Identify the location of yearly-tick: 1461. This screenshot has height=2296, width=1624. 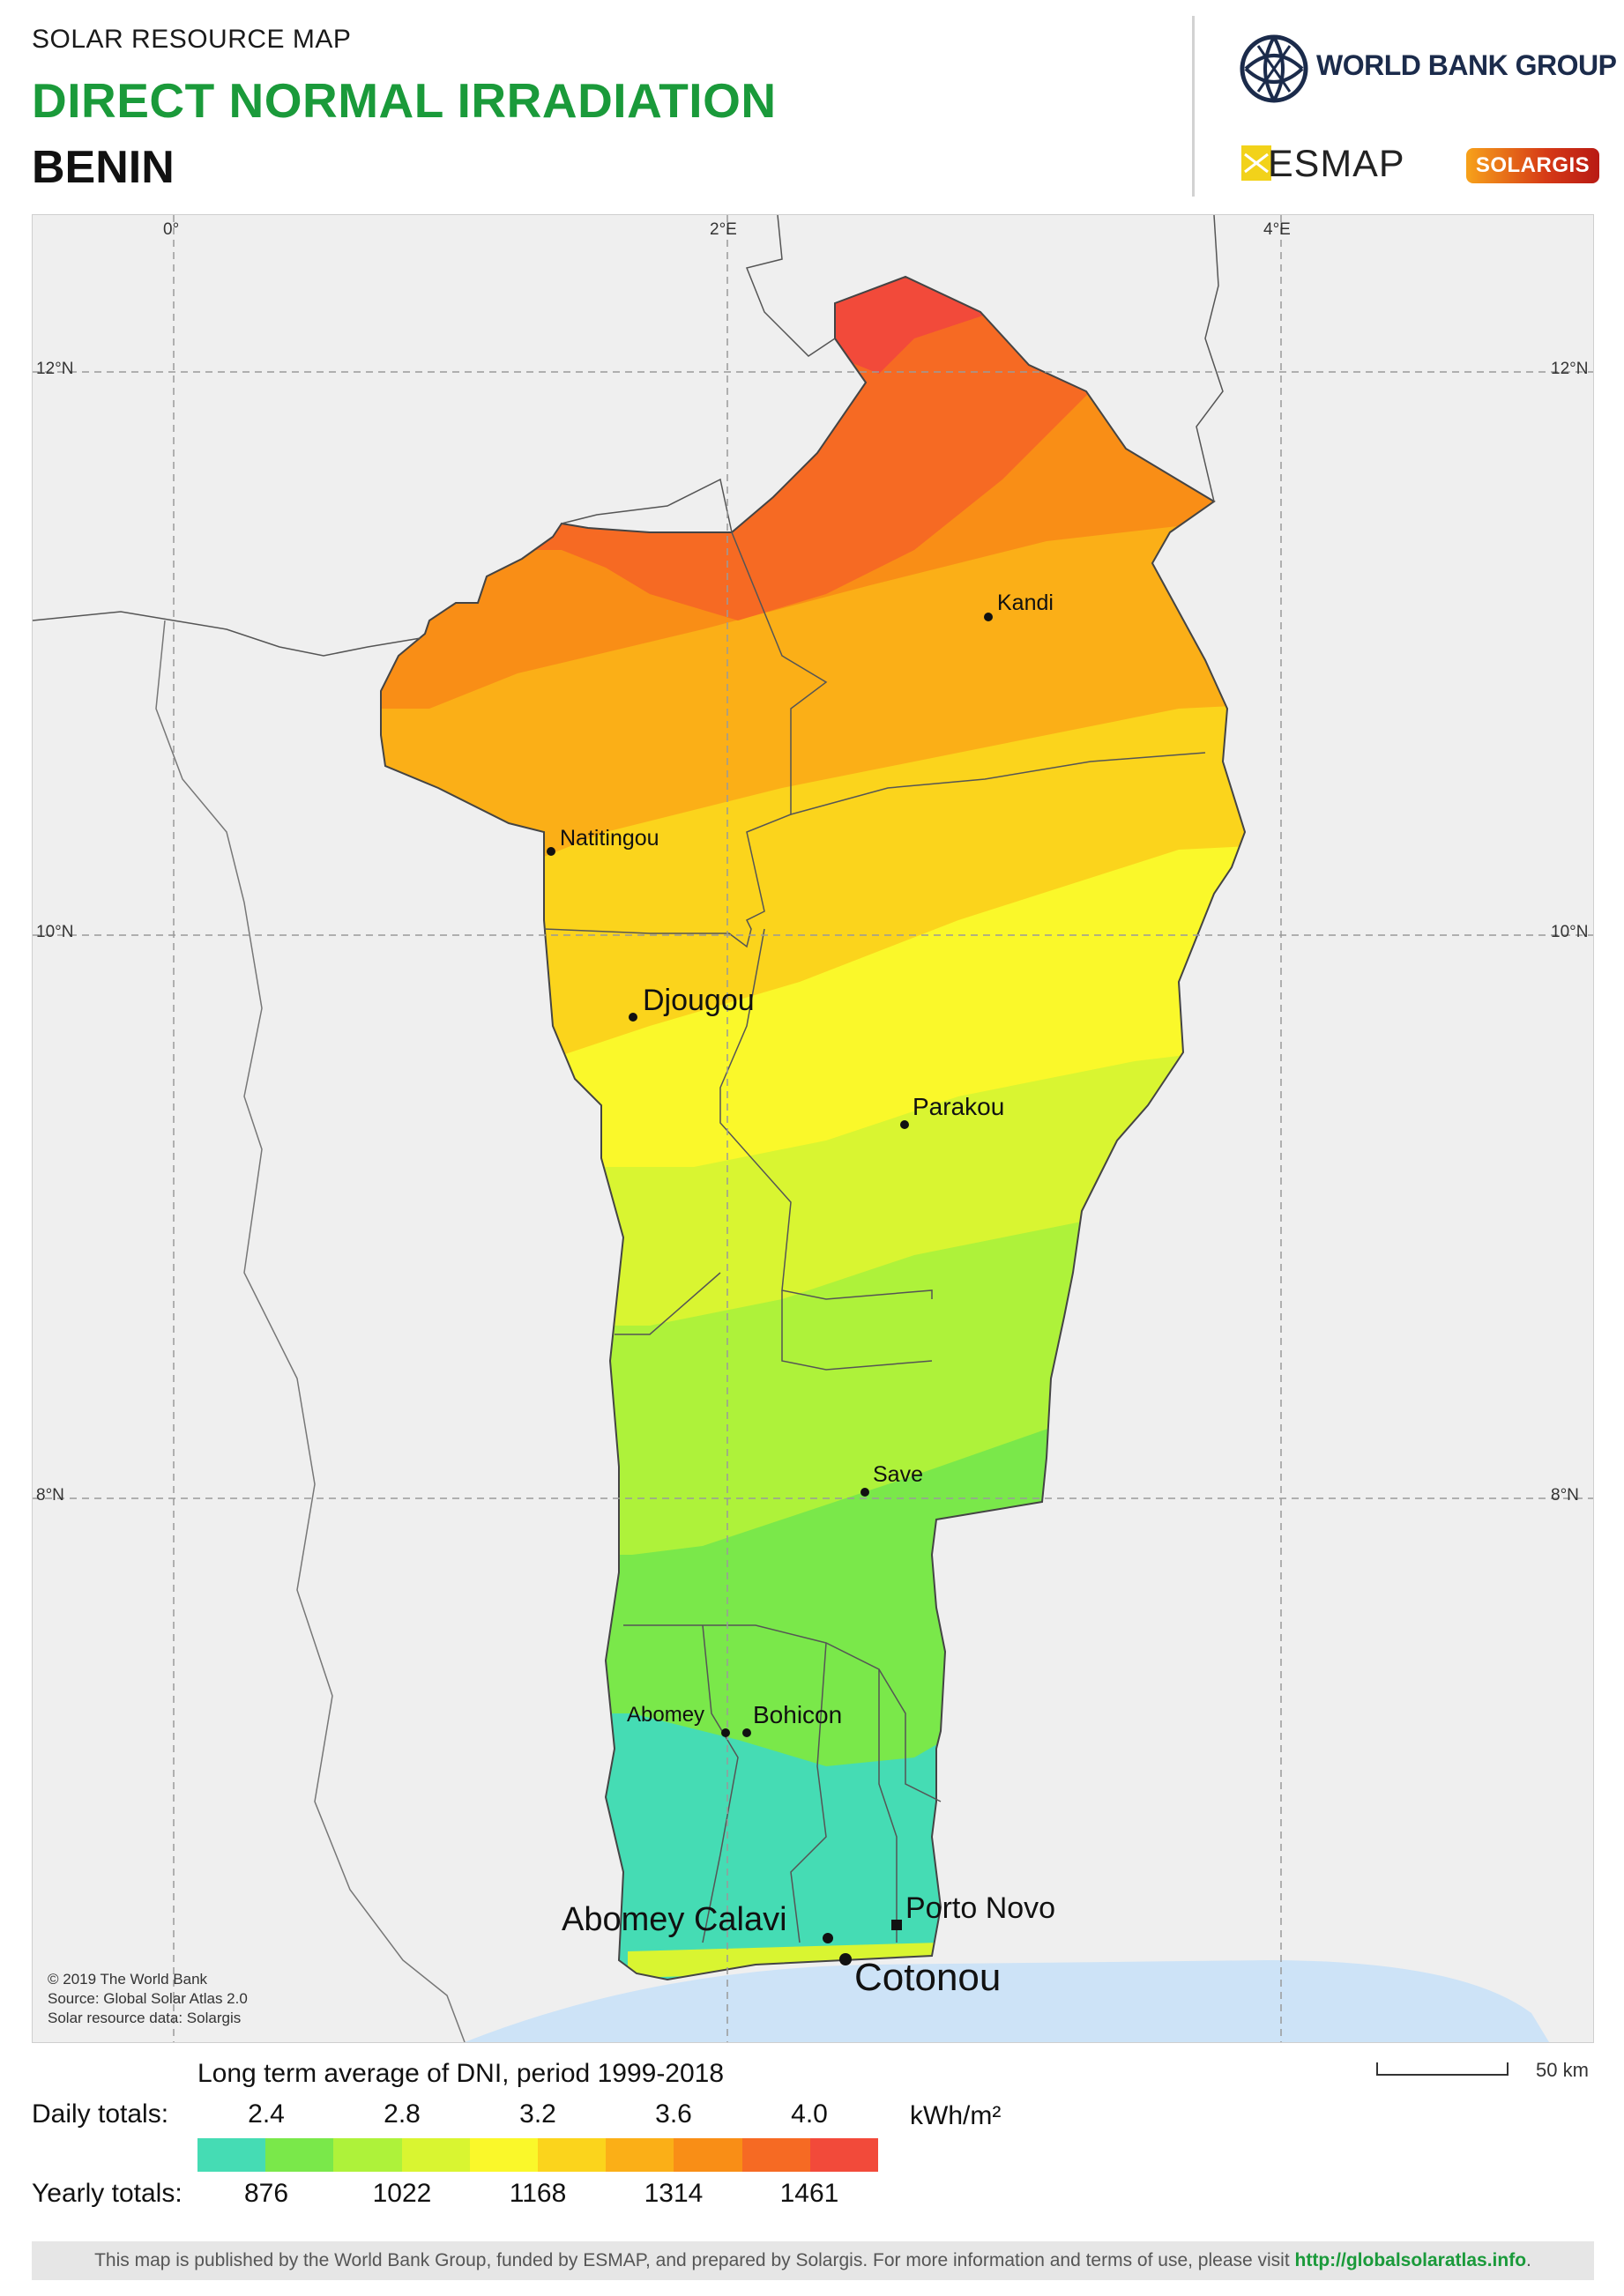
(809, 2193).